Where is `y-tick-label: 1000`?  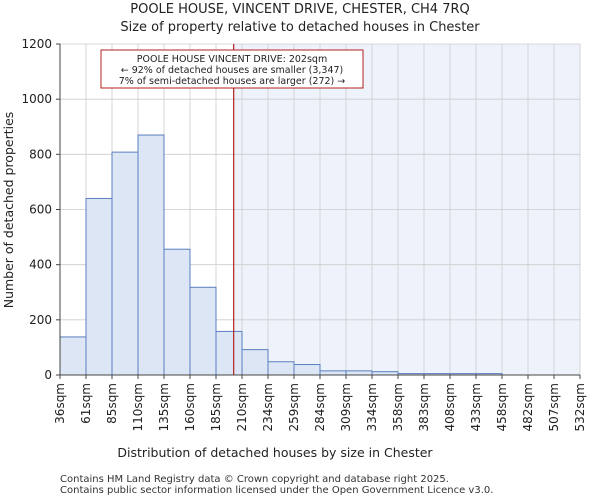 y-tick-label: 1000 is located at coordinates (36, 99).